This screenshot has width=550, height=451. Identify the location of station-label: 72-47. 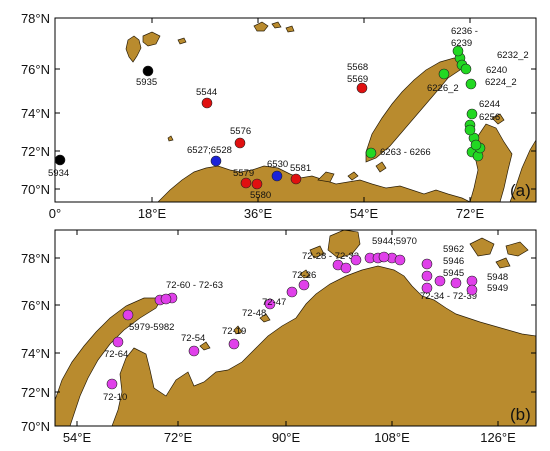
(274, 302).